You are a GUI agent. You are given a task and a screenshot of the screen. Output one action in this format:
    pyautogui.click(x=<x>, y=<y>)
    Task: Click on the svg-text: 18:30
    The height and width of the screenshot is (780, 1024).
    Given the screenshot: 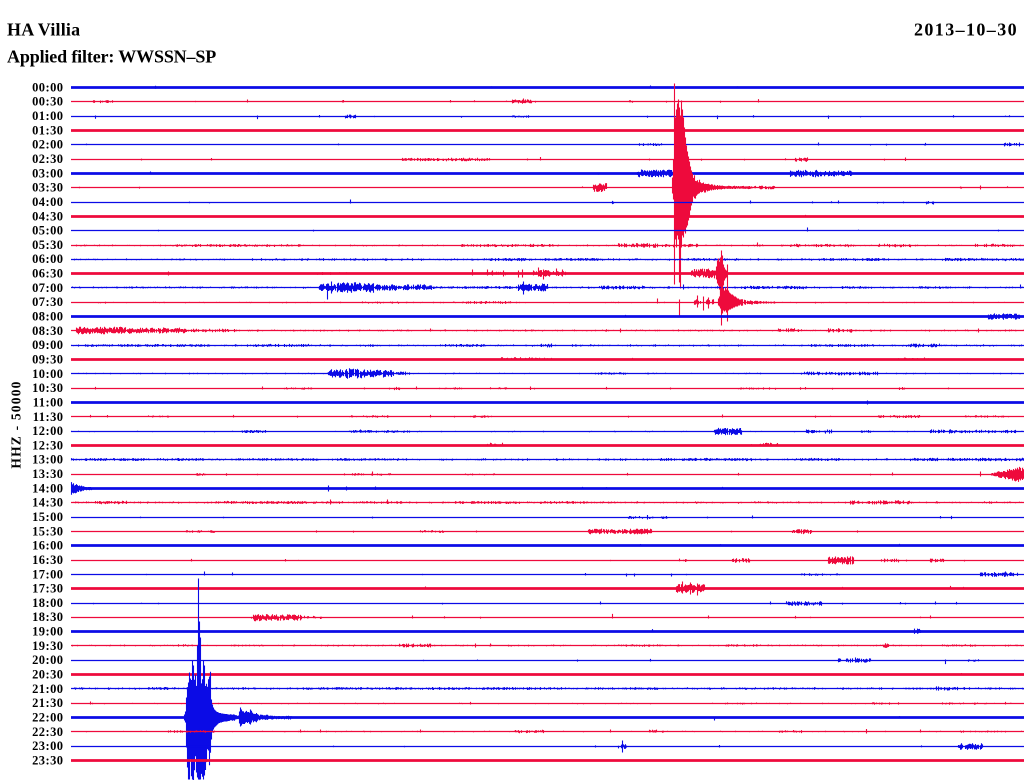 What is the action you would take?
    pyautogui.click(x=47, y=617)
    